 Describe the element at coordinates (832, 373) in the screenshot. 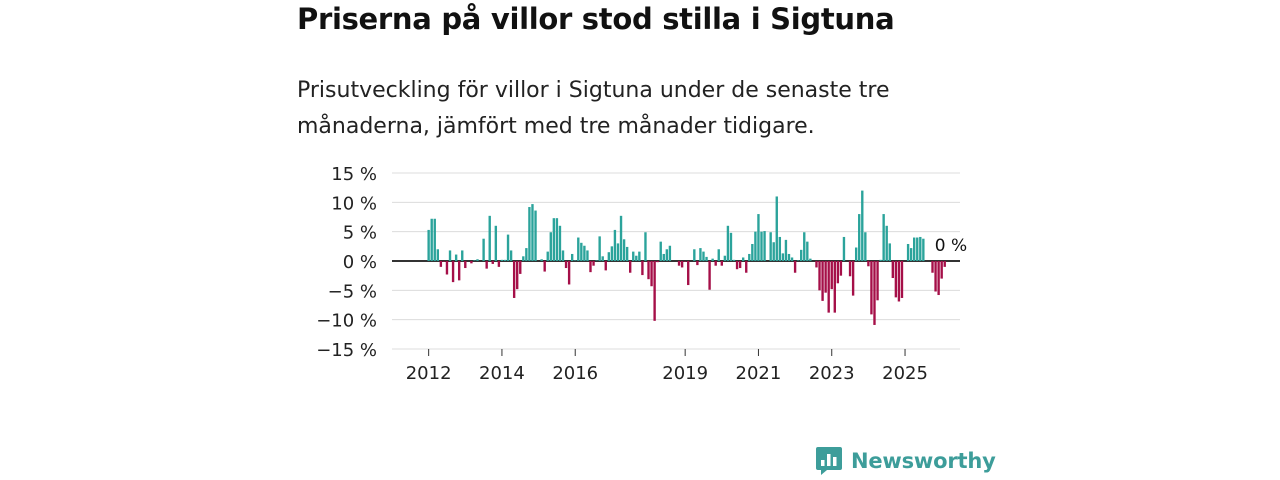

I see `x-tick-label: 2023` at that location.